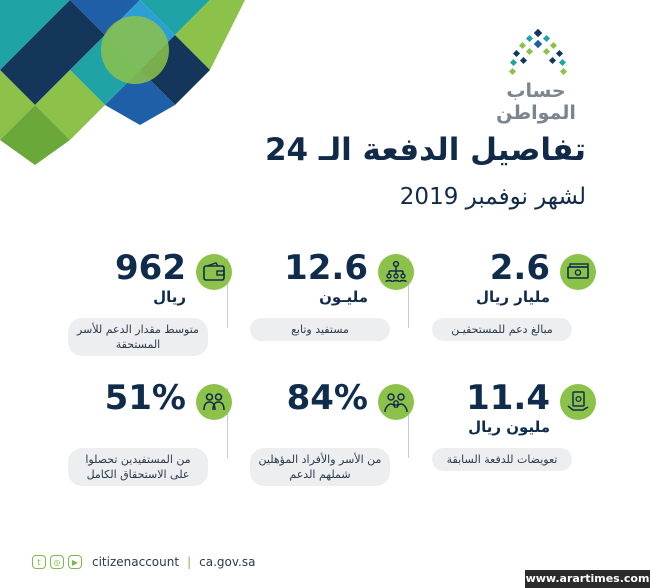  Describe the element at coordinates (214, 402) in the screenshot. I see `two-people-icon` at that location.